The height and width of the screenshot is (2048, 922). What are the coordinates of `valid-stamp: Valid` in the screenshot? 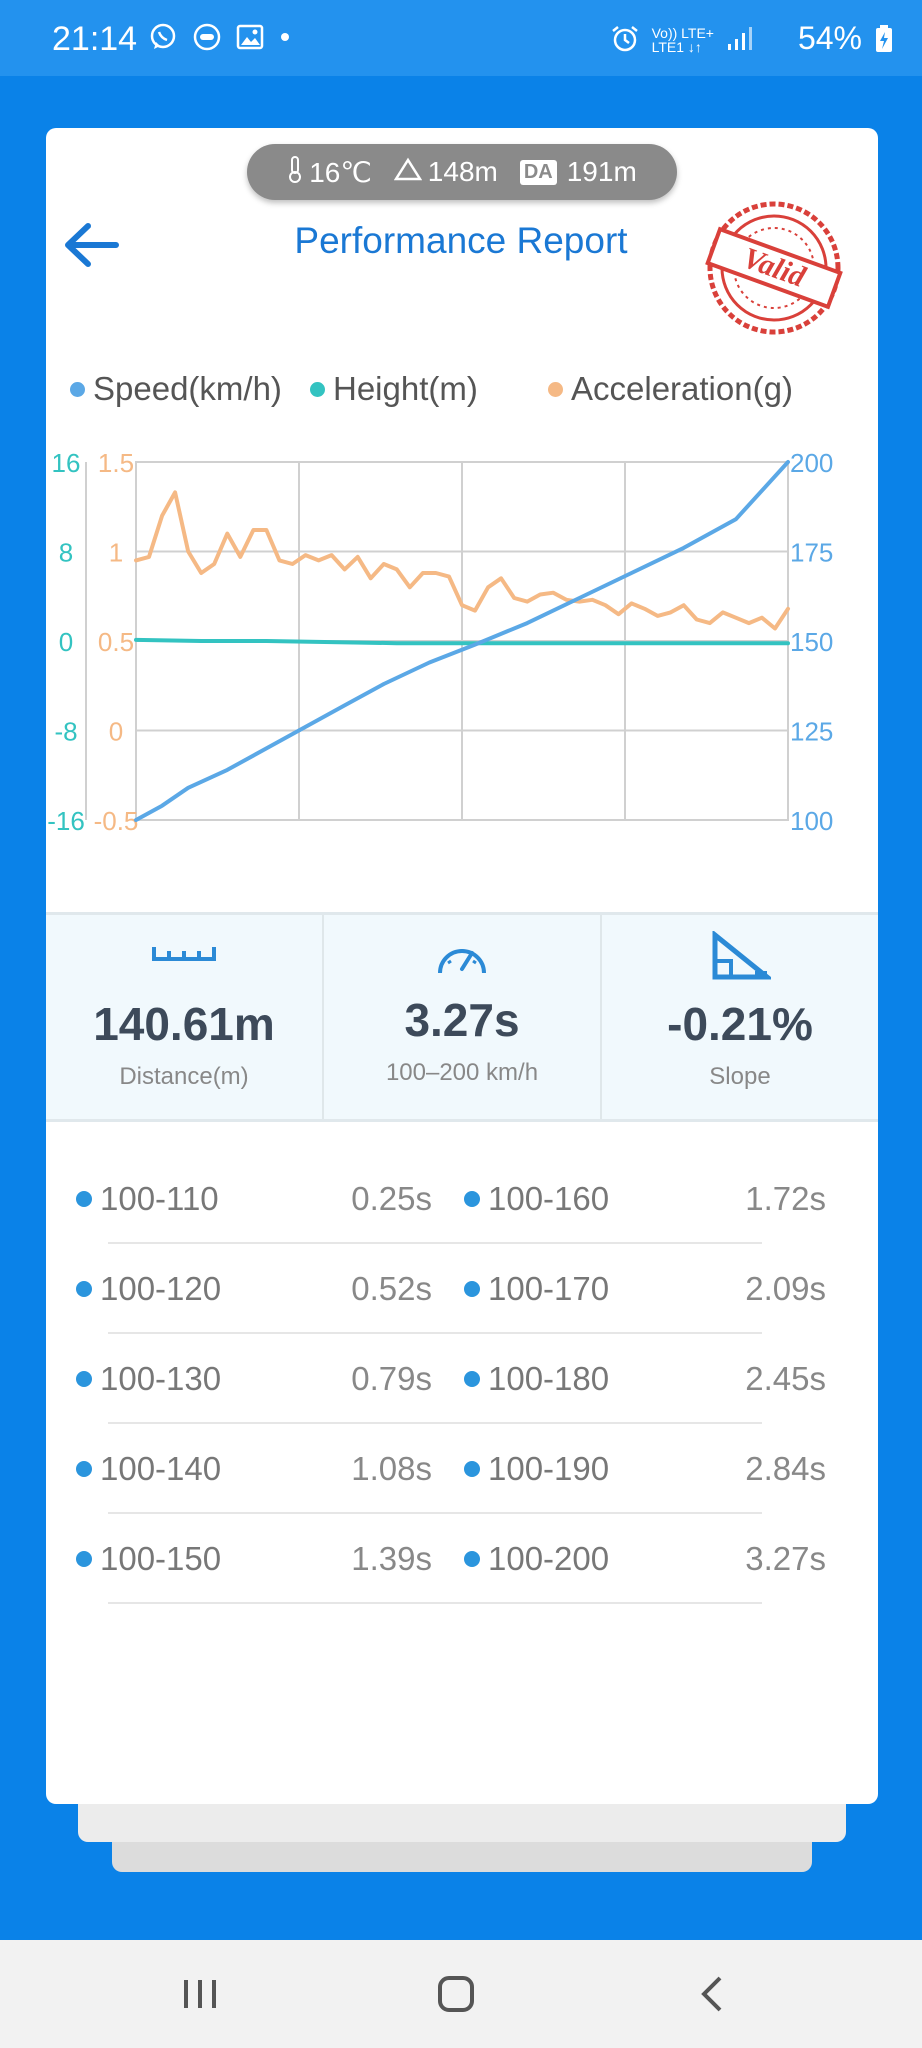 It's located at (774, 268).